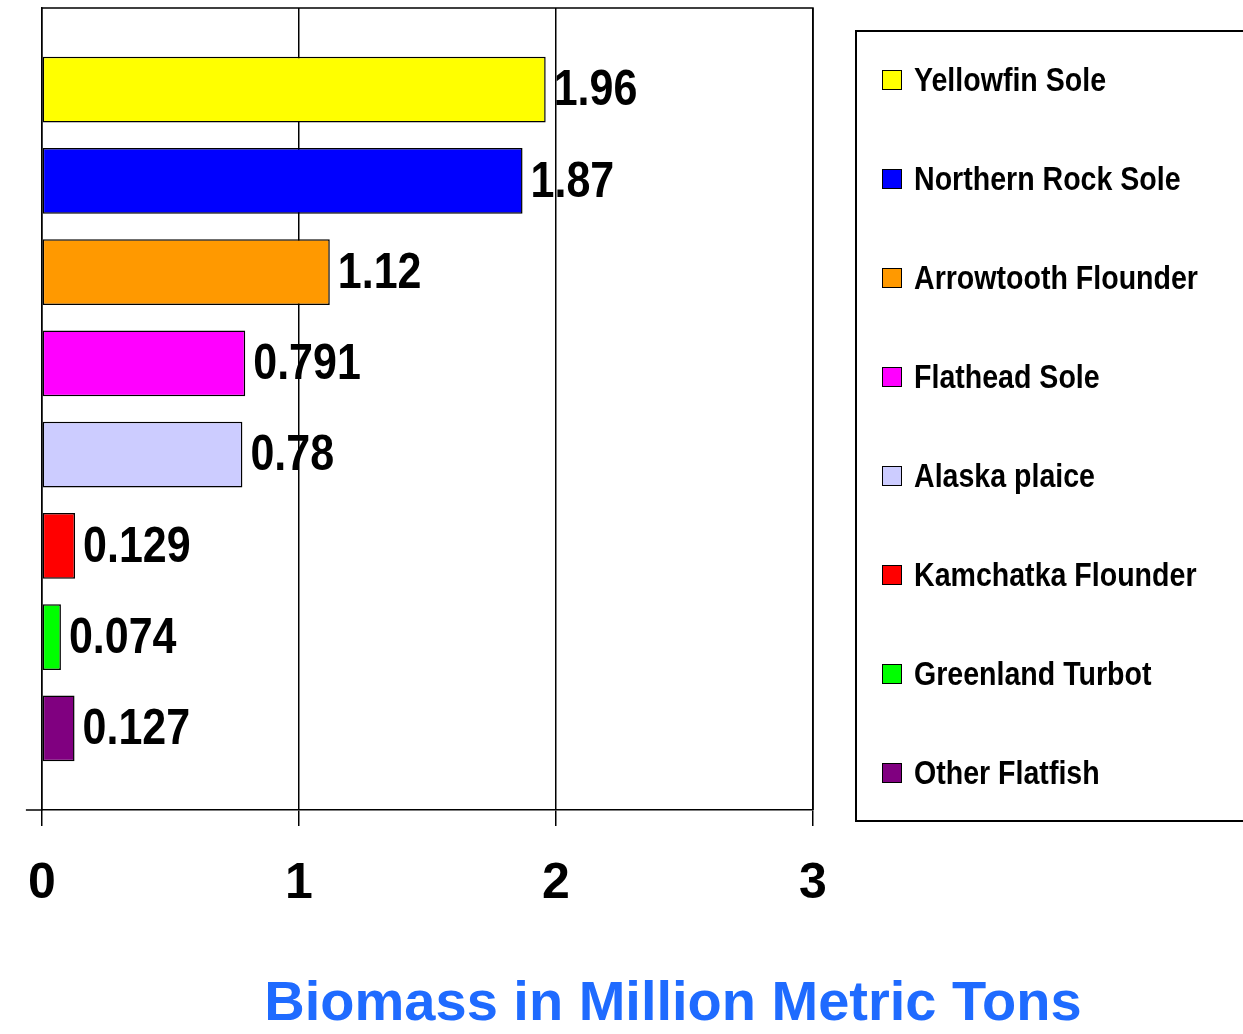  Describe the element at coordinates (1005, 475) in the screenshot. I see `legend-label: Alaska plaice` at that location.